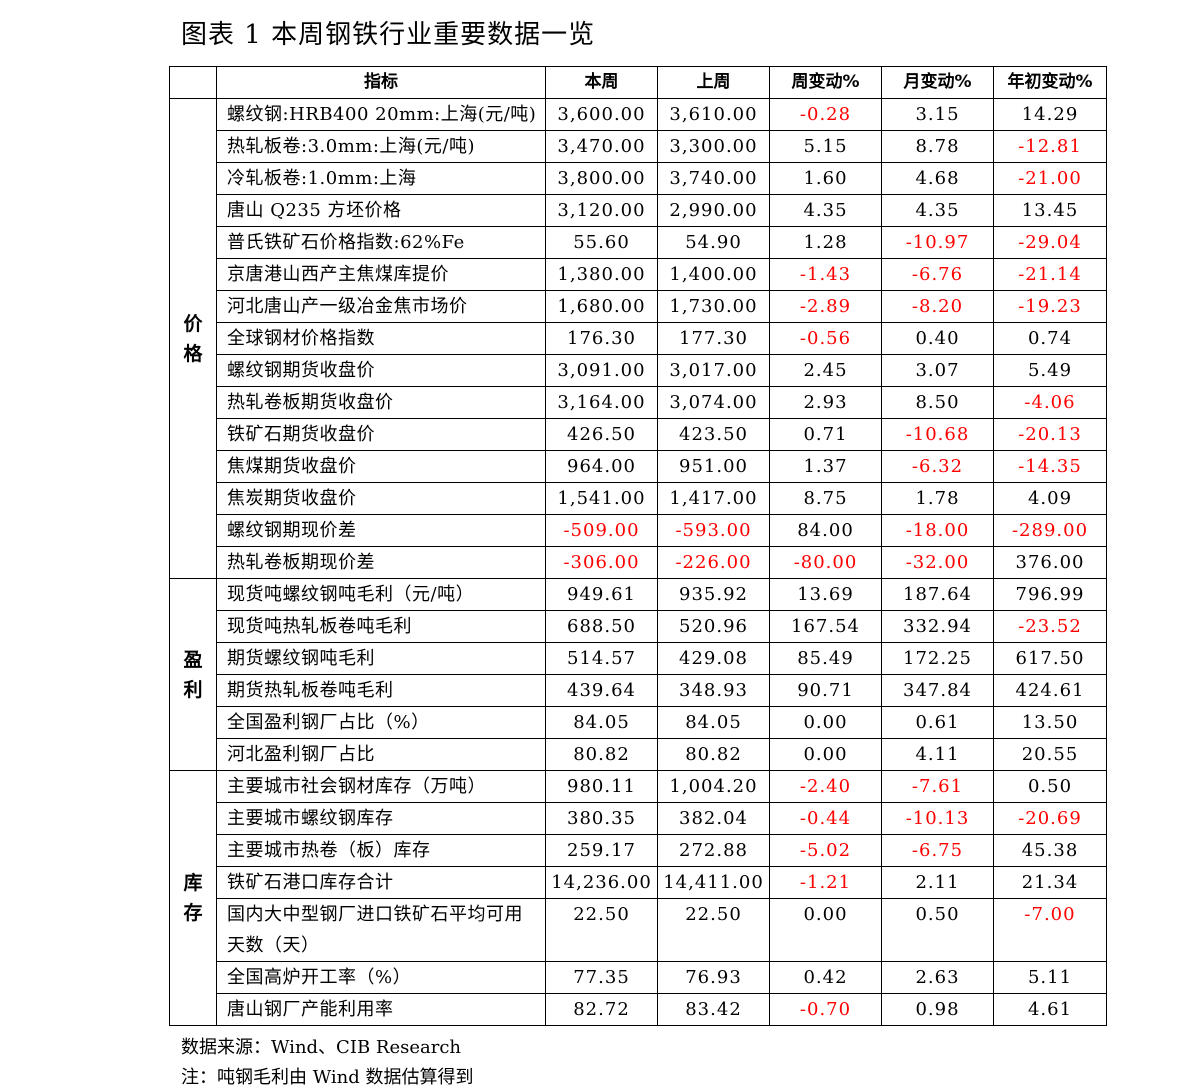 This screenshot has height=1090, width=1191. What do you see at coordinates (937, 402) in the screenshot?
I see `value-monthly-change: 8.50` at bounding box center [937, 402].